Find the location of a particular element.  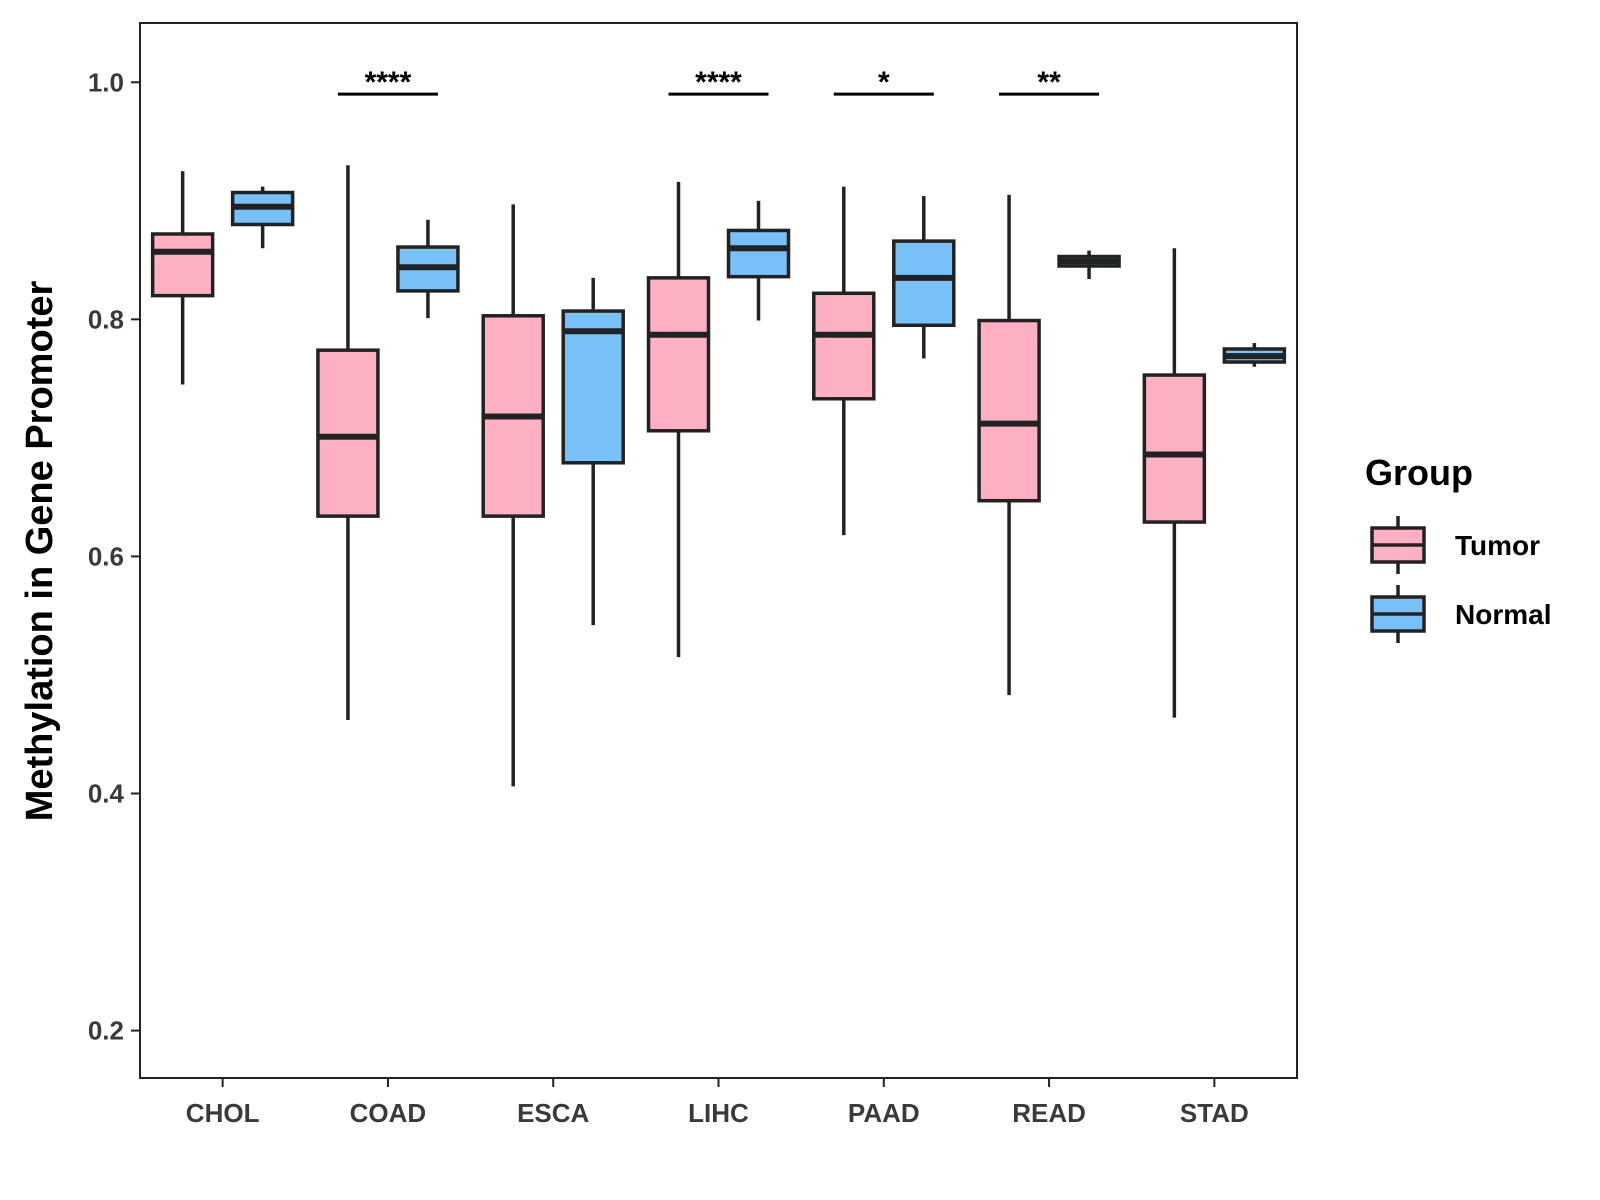

box-tumor-lihc is located at coordinates (678, 419).